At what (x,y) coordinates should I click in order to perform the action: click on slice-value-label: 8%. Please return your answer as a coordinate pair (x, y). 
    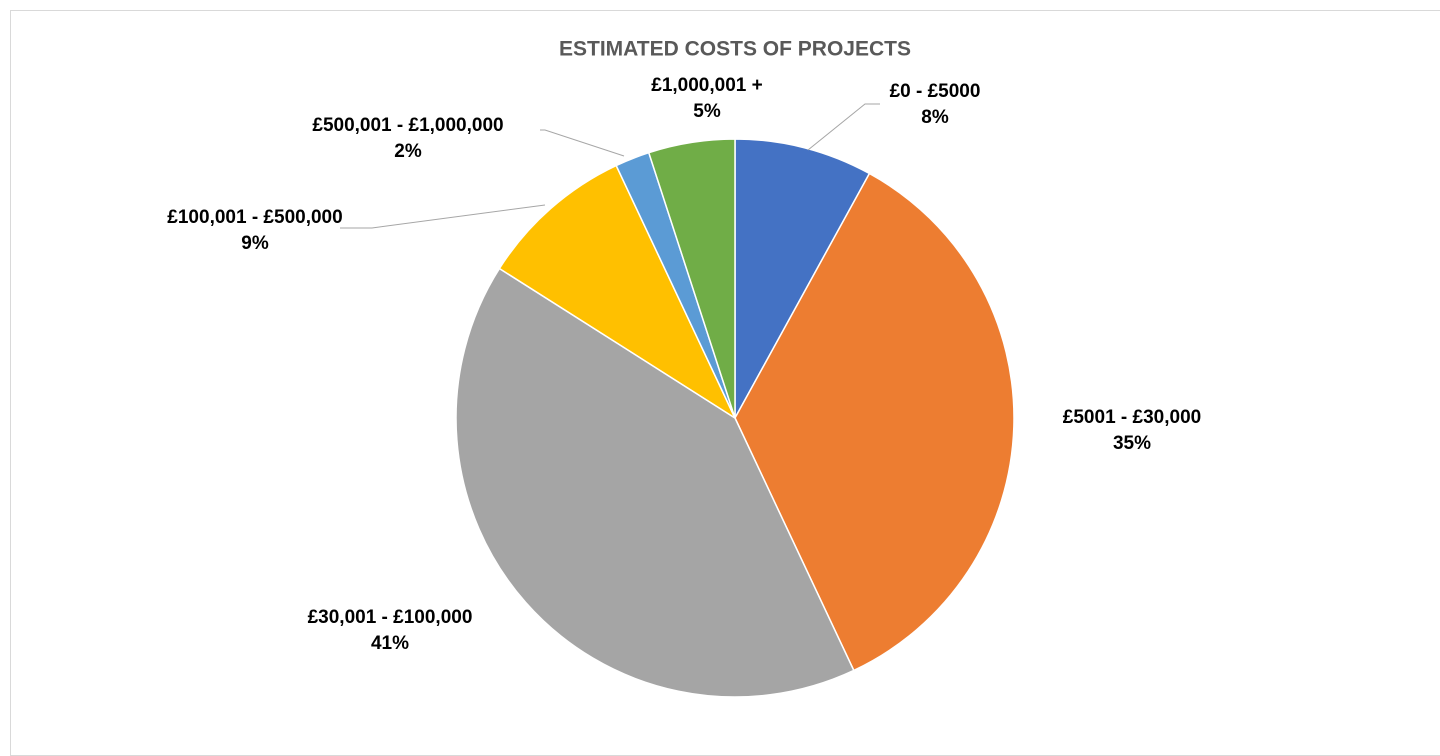
    Looking at the image, I should click on (935, 117).